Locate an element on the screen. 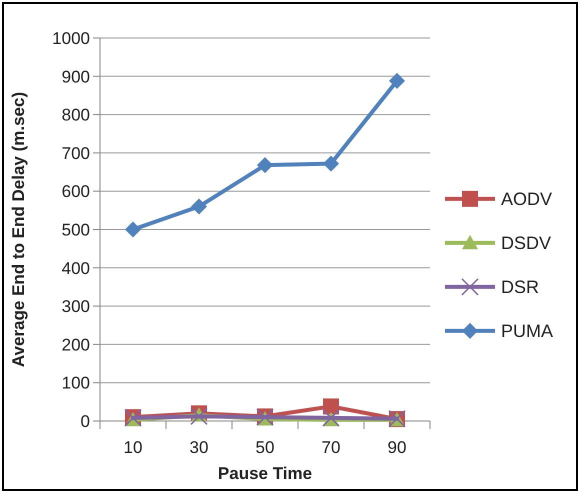  x-tick-label: 30 is located at coordinates (199, 447).